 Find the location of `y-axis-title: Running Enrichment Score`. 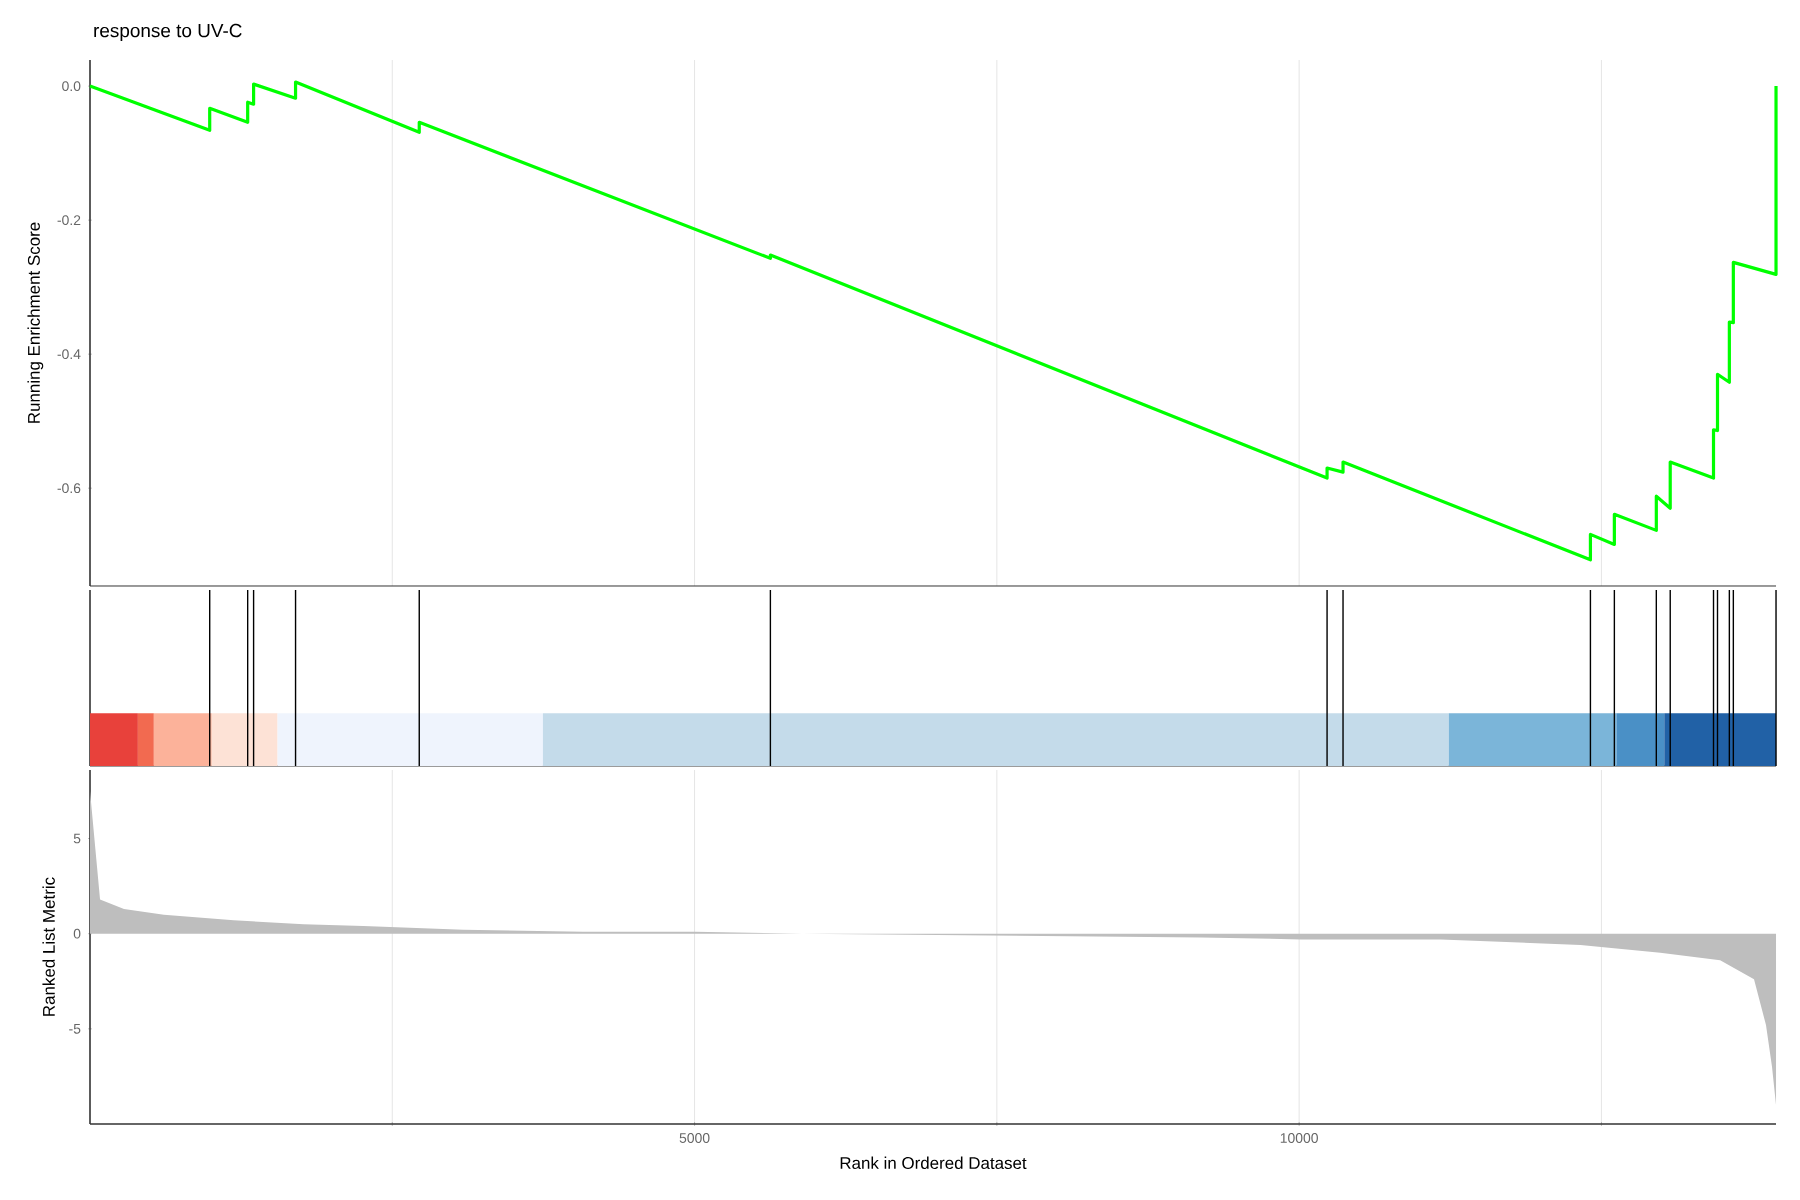

y-axis-title: Running Enrichment Score is located at coordinates (35, 322).